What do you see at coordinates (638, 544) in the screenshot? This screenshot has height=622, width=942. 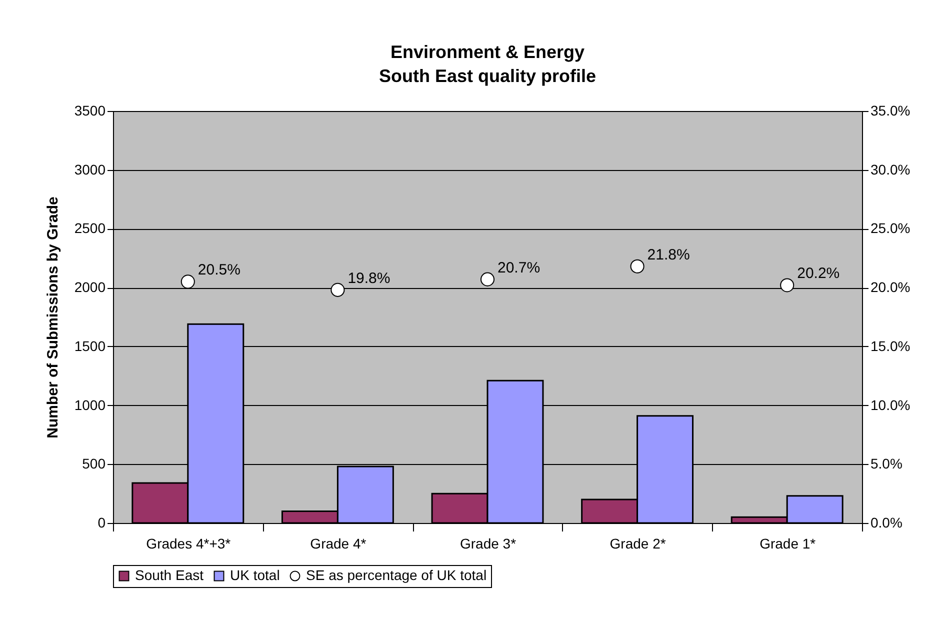 I see `x-tick-label: Grade 2*` at bounding box center [638, 544].